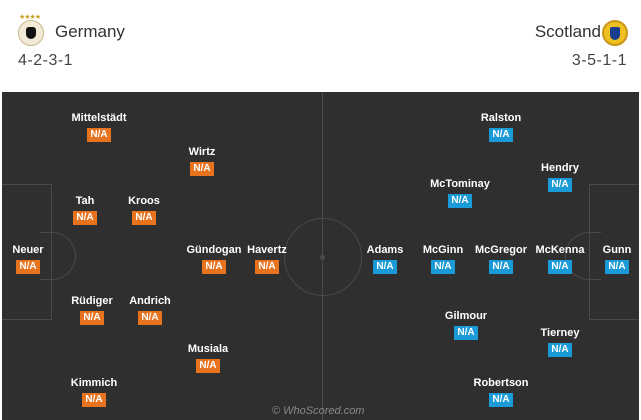  I want to click on stars-icon: ★★★★, so click(30, 17).